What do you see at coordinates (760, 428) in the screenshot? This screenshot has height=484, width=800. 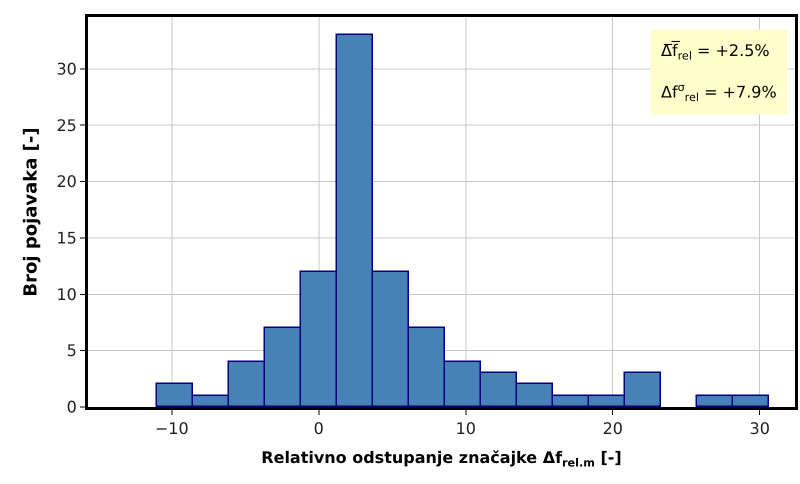 I see `x-tick-label: 30` at bounding box center [760, 428].